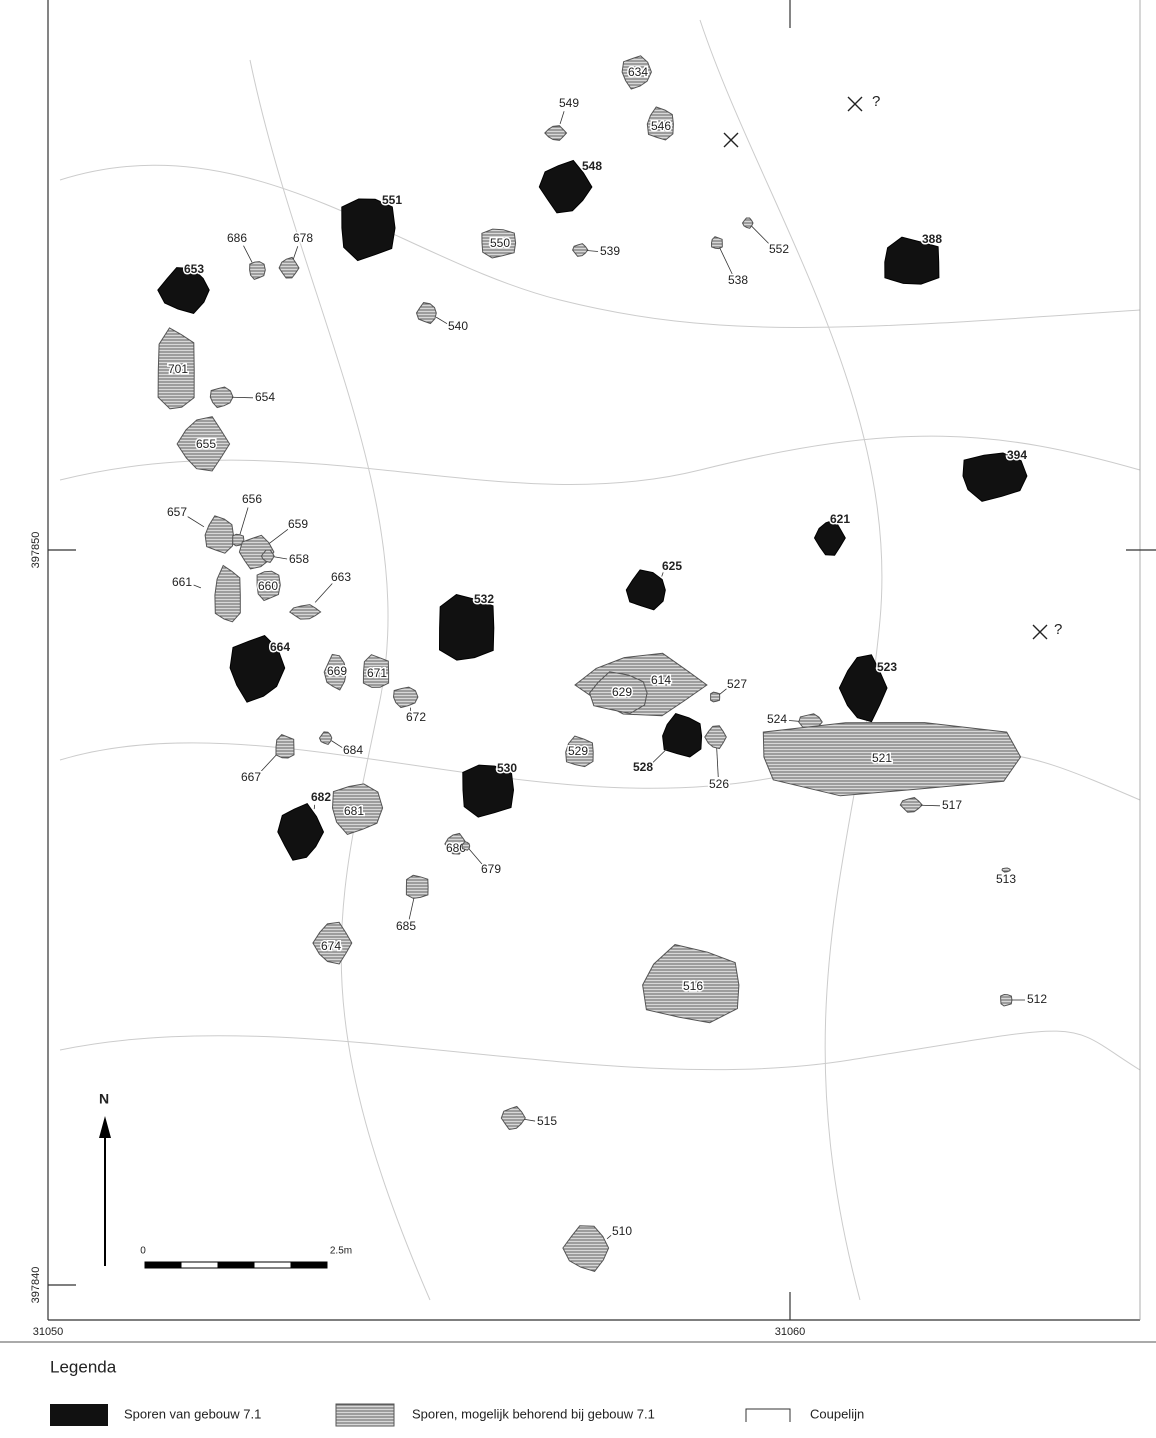 This screenshot has height=1438, width=1156. I want to click on grid-label: 31050, so click(48, 1332).